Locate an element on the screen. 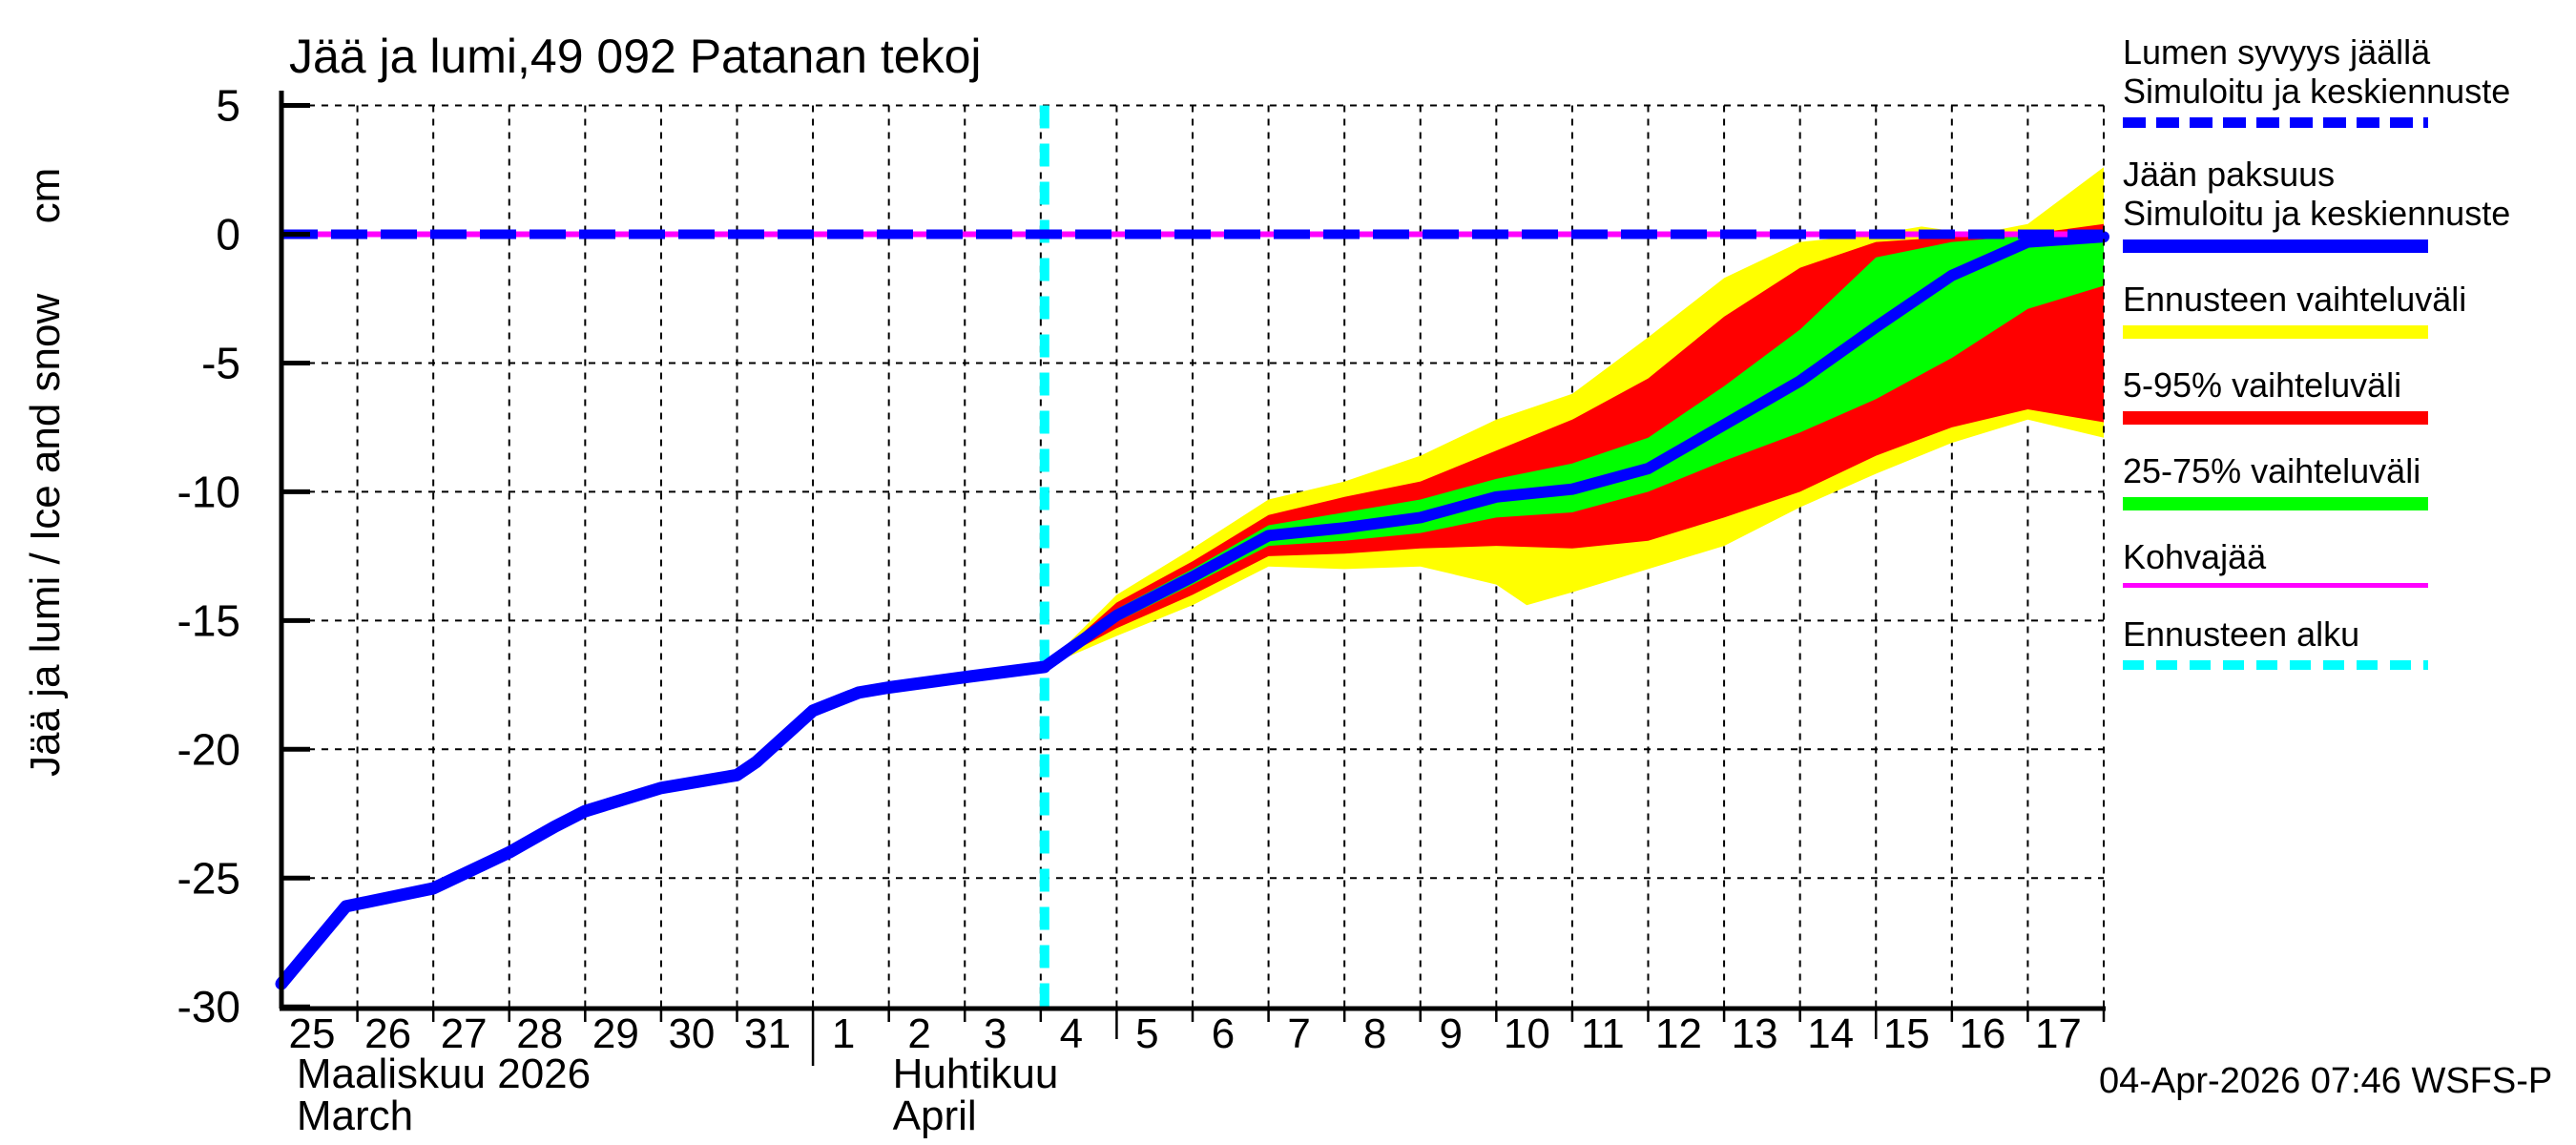 Image resolution: width=2576 pixels, height=1145 pixels. x-tick-label: 16 is located at coordinates (1982, 1034).